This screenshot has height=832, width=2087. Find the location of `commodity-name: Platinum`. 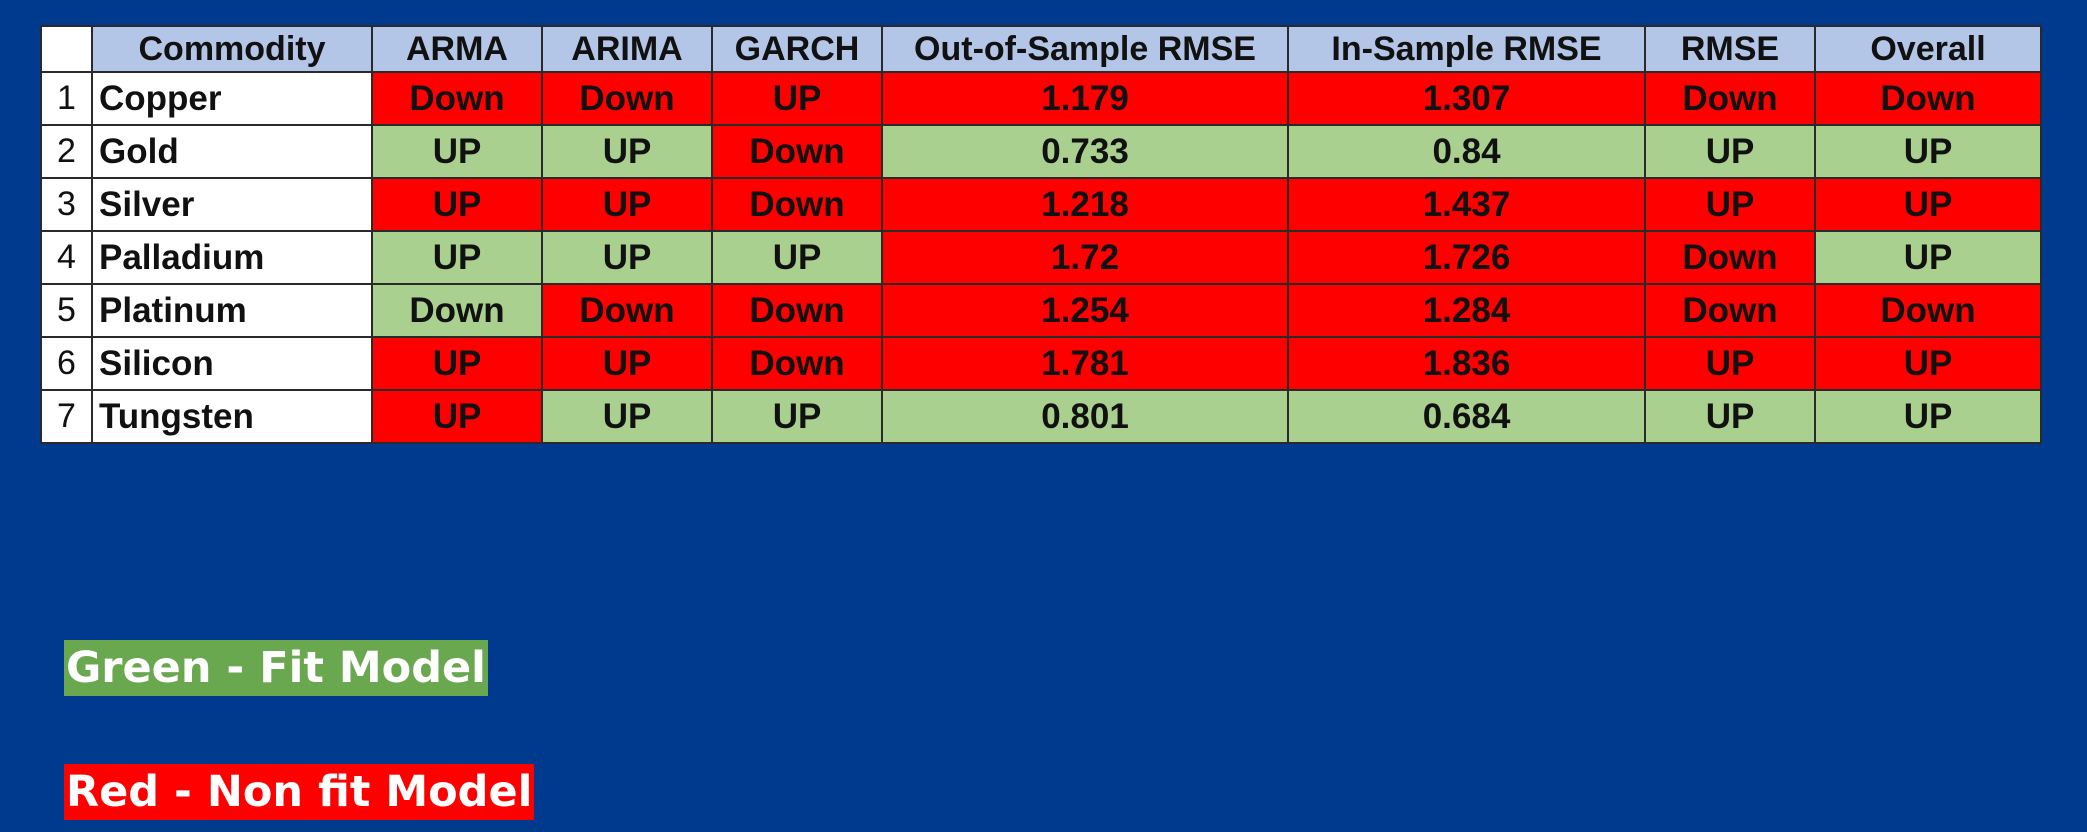

commodity-name: Platinum is located at coordinates (232, 310).